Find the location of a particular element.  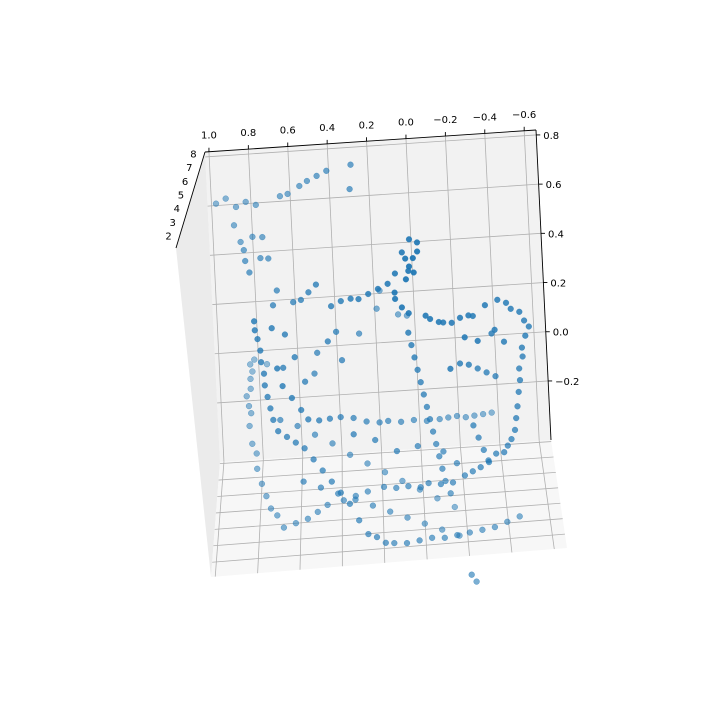

y-tick-label: 2 is located at coordinates (168, 237).